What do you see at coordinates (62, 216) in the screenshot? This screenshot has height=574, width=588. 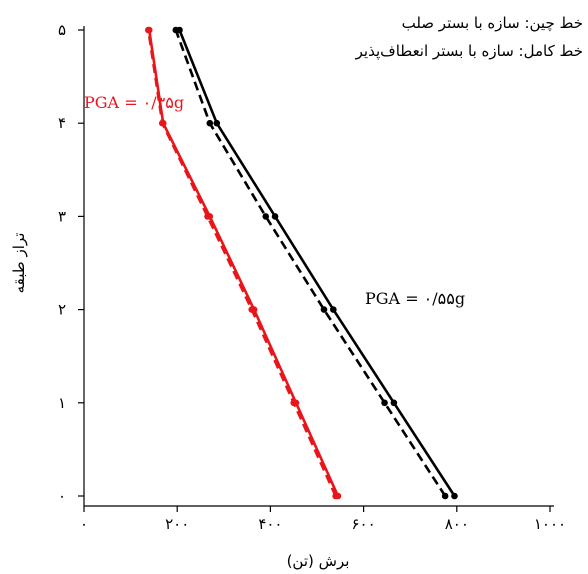 I see `y-tick-label: ۳` at bounding box center [62, 216].